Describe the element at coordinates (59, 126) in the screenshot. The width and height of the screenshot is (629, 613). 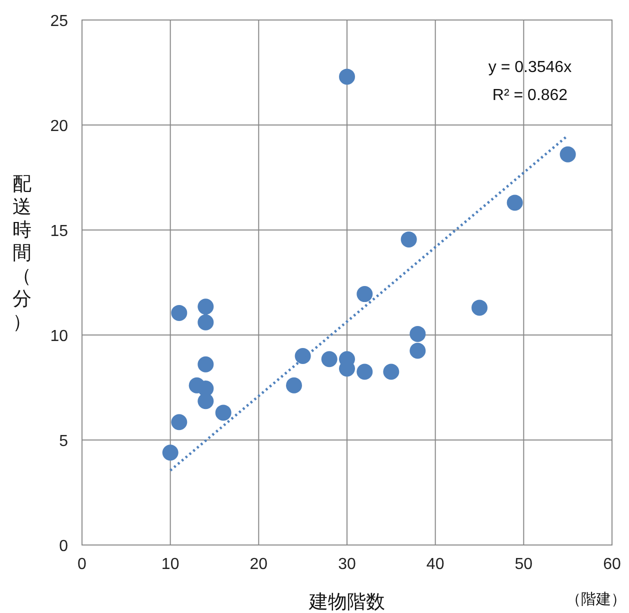
I see `y-tick-label: 20` at that location.